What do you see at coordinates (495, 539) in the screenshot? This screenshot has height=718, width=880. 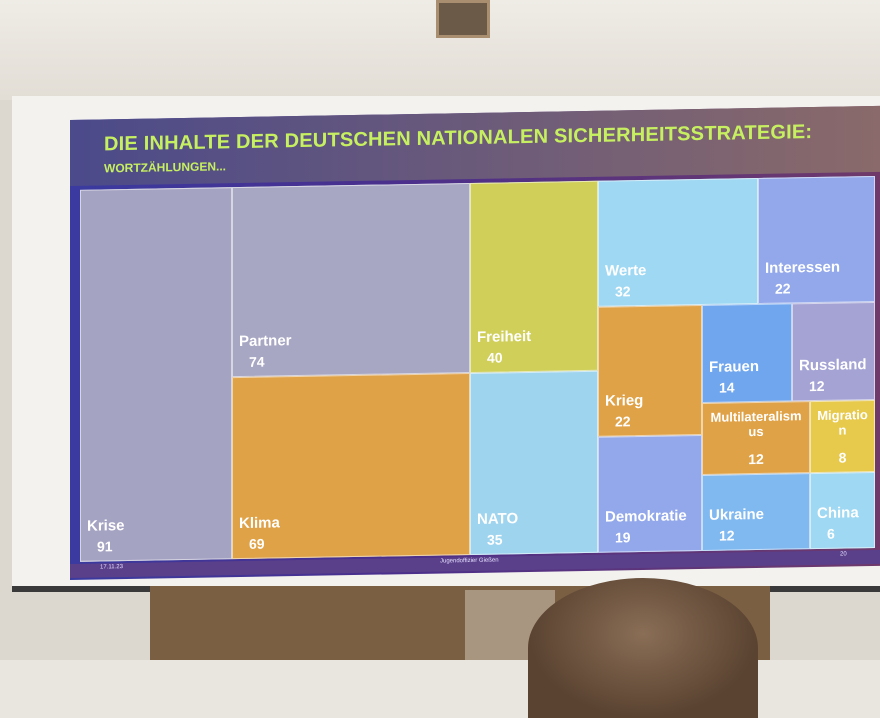 I see `treemap-tile-value: 35` at bounding box center [495, 539].